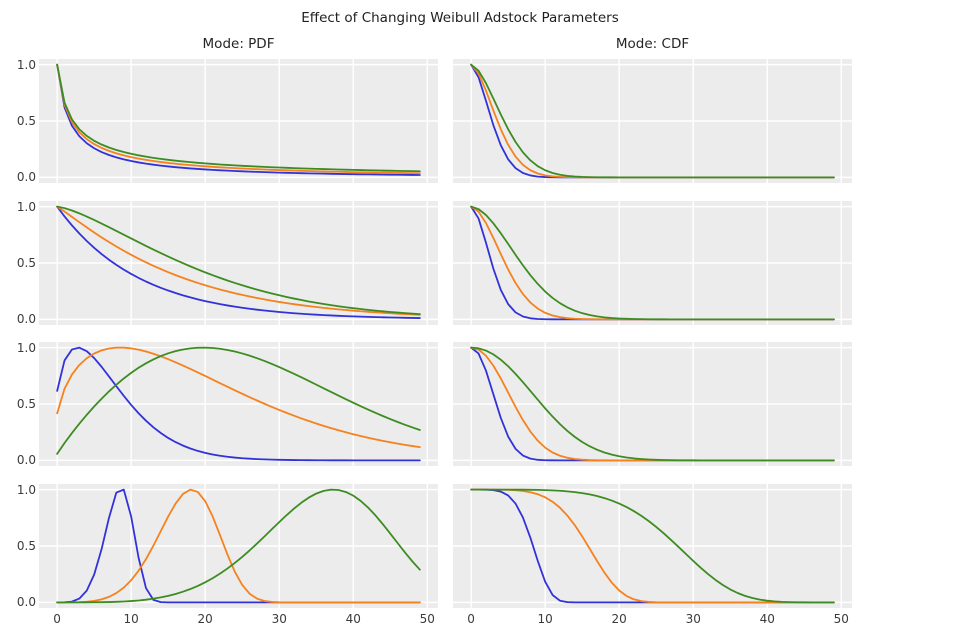 This screenshot has height=640, width=960. I want to click on plot-canvas-row4-pdf, so click(238, 546).